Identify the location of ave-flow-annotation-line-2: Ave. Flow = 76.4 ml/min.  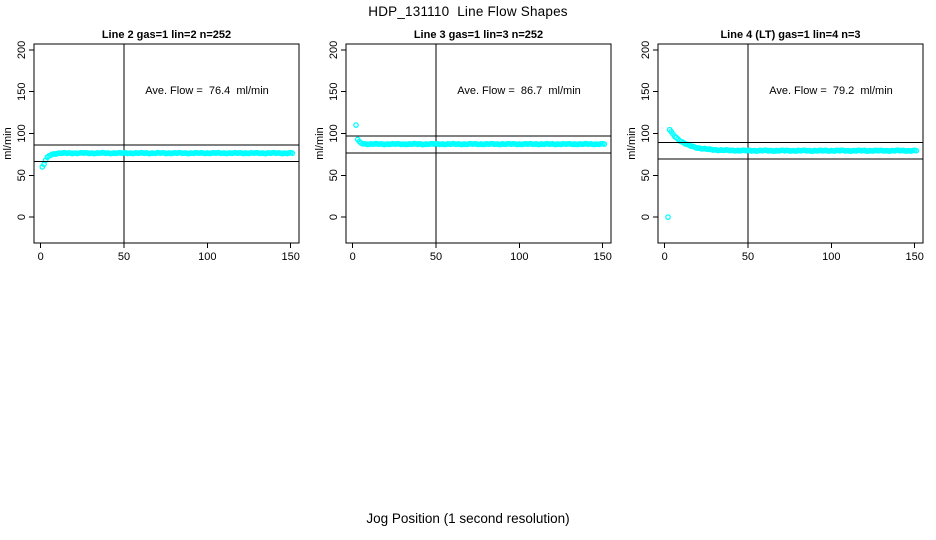
(207, 91).